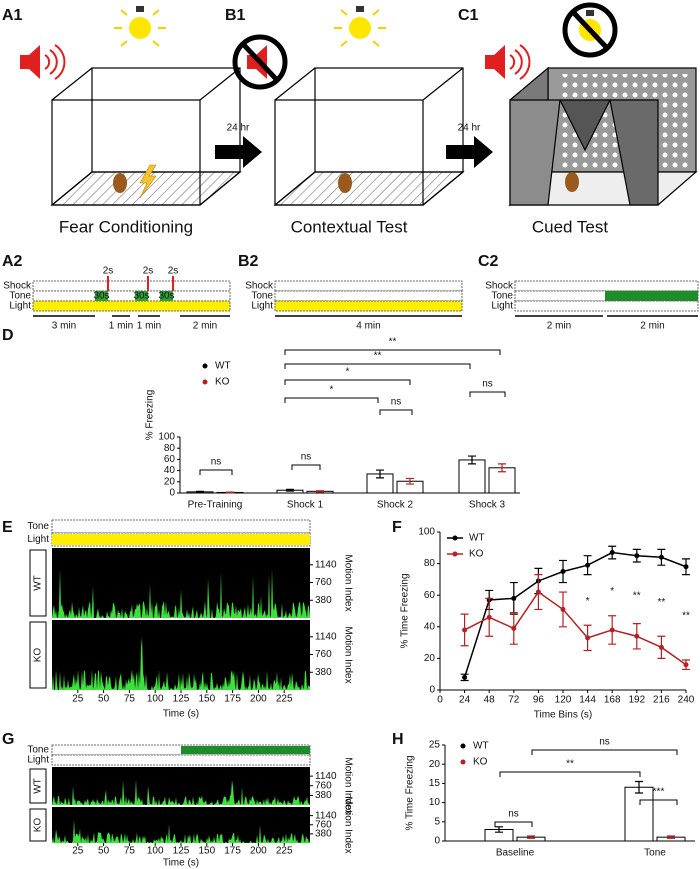 Image resolution: width=700 pixels, height=869 pixels. I want to click on x-tick-label: Shock 2, so click(395, 505).